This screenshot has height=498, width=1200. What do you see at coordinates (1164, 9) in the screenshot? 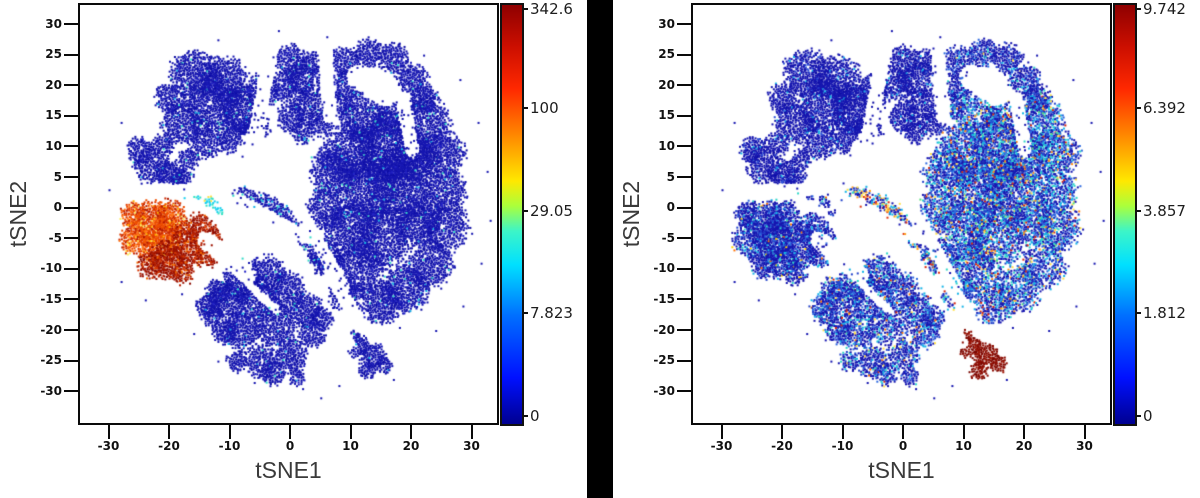
I see `colorbar-tick-label: 9.742` at bounding box center [1164, 9].